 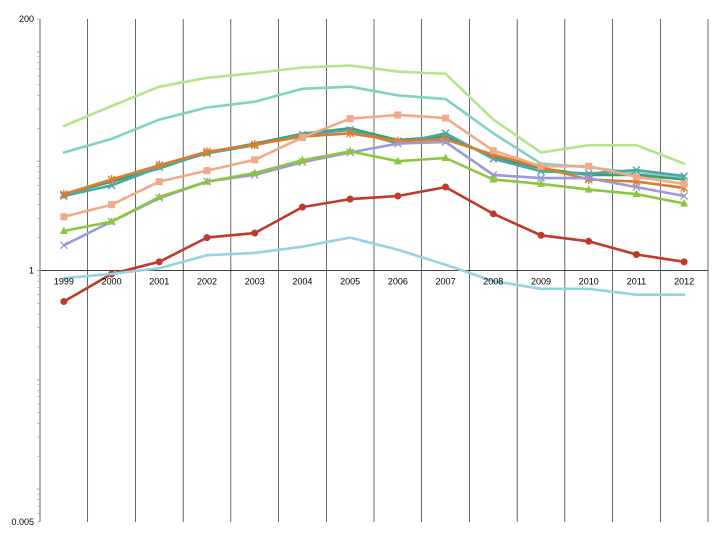 What do you see at coordinates (350, 282) in the screenshot?
I see `x-tick-label: 2005` at bounding box center [350, 282].